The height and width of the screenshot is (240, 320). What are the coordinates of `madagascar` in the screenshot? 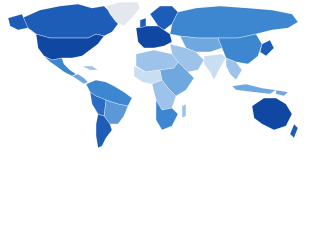 It's located at (184, 111).